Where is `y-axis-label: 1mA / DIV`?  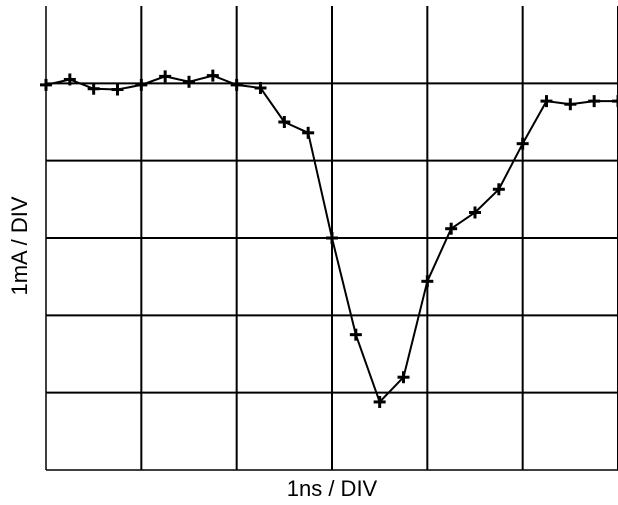
y-axis-label: 1mA / DIV is located at coordinates (19, 246).